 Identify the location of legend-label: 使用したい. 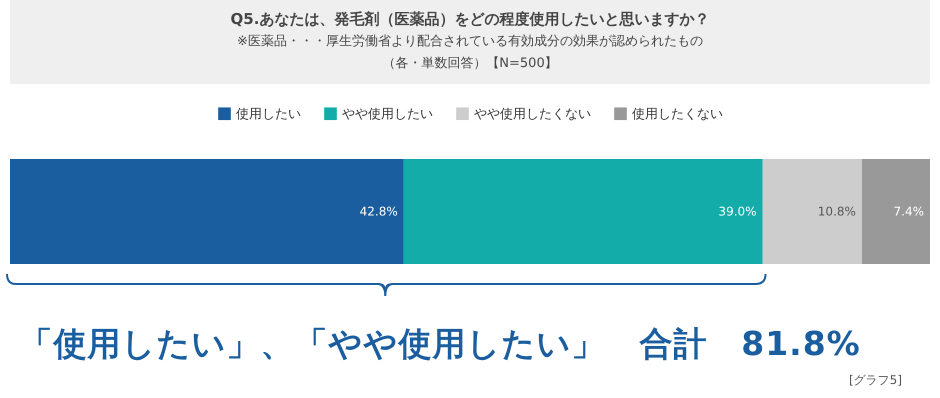
(268, 114).